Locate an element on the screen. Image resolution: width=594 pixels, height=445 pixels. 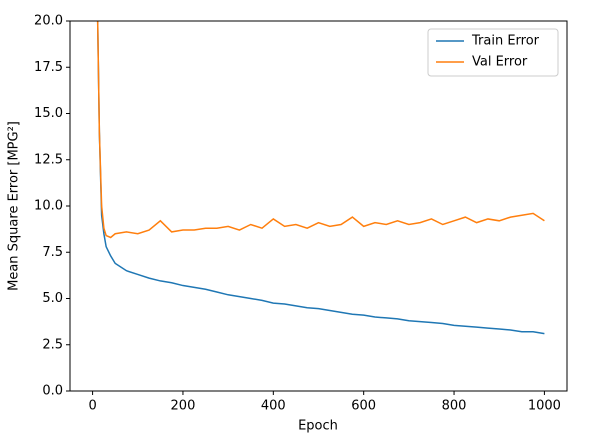
y-tick-label: 5.0 is located at coordinates (52, 298).